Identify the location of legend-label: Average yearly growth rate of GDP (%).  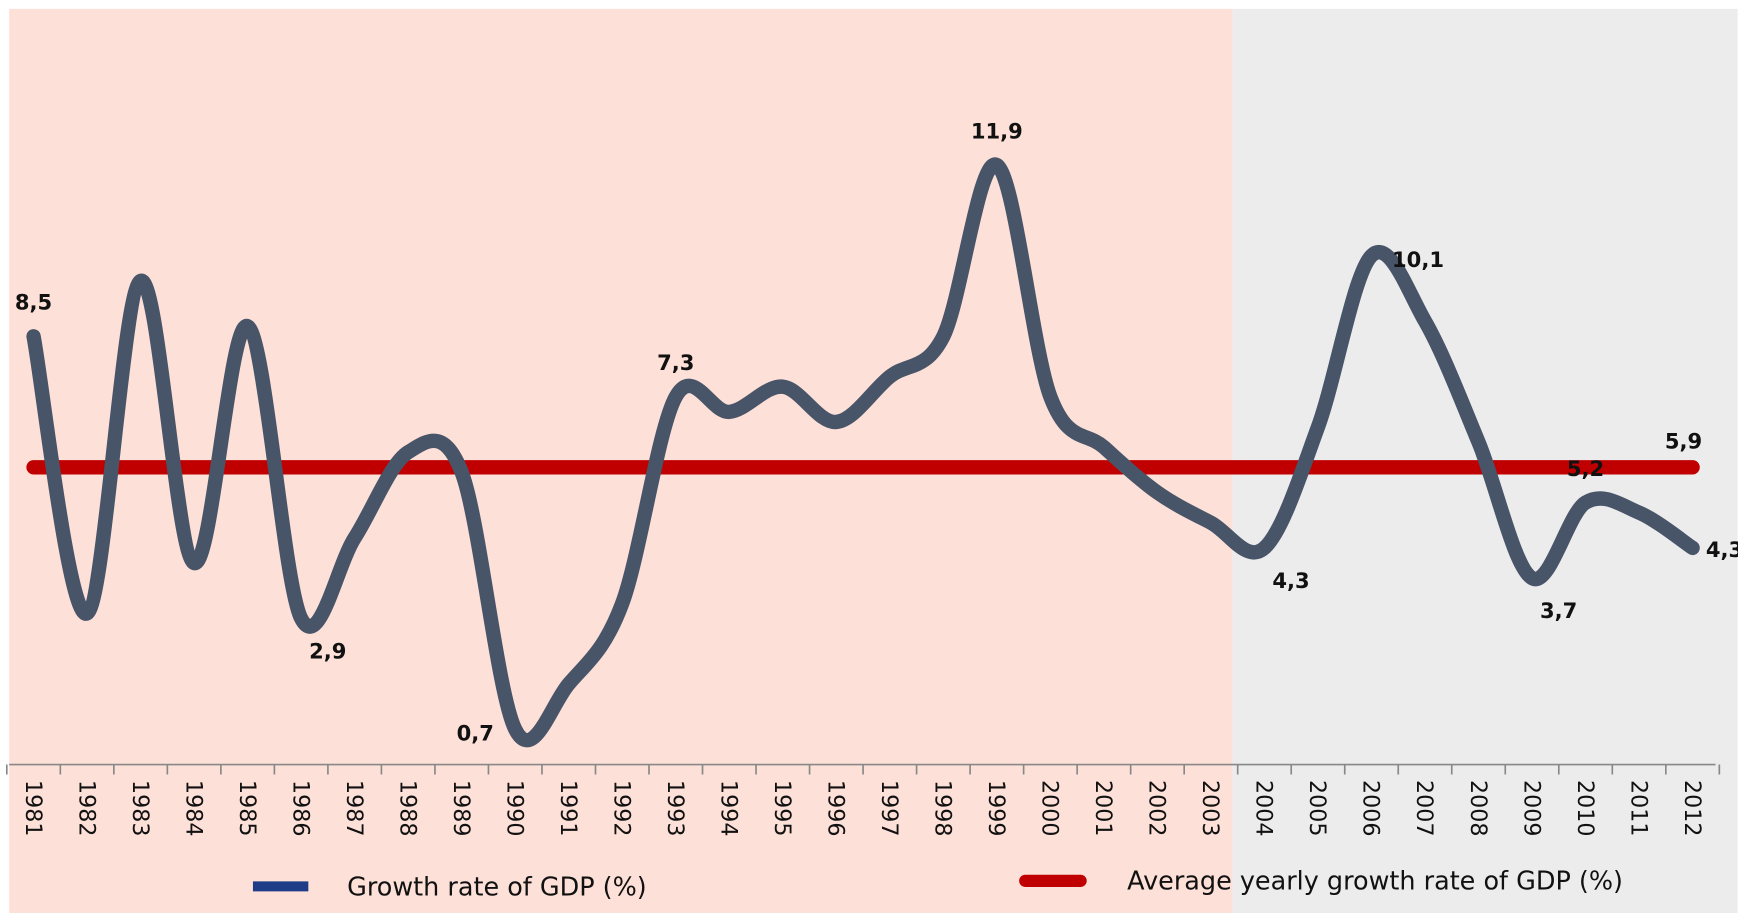
(1375, 882).